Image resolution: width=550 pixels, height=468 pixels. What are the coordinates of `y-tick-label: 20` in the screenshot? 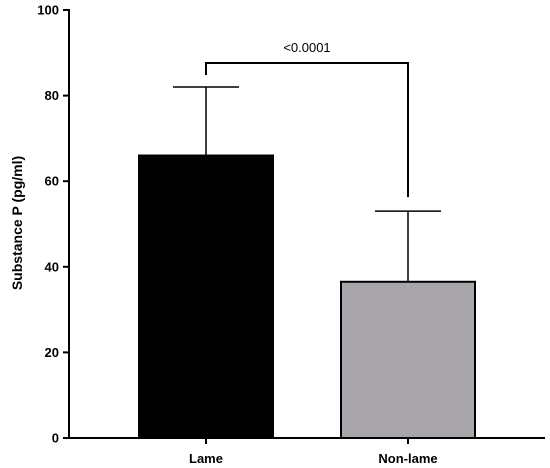 It's located at (52, 352).